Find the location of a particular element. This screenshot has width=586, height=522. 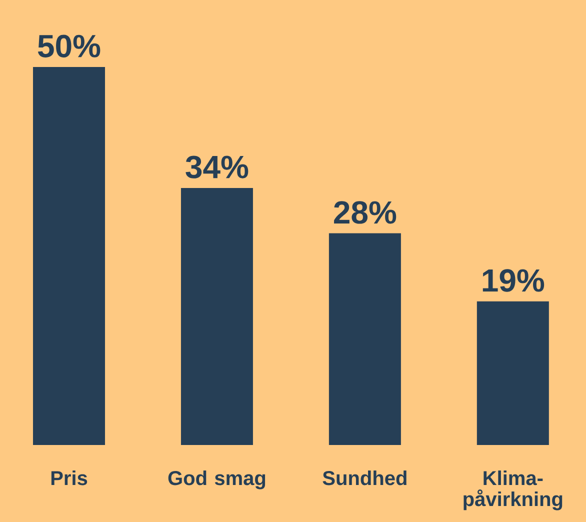

x-tick-label: Pris is located at coordinates (69, 478).